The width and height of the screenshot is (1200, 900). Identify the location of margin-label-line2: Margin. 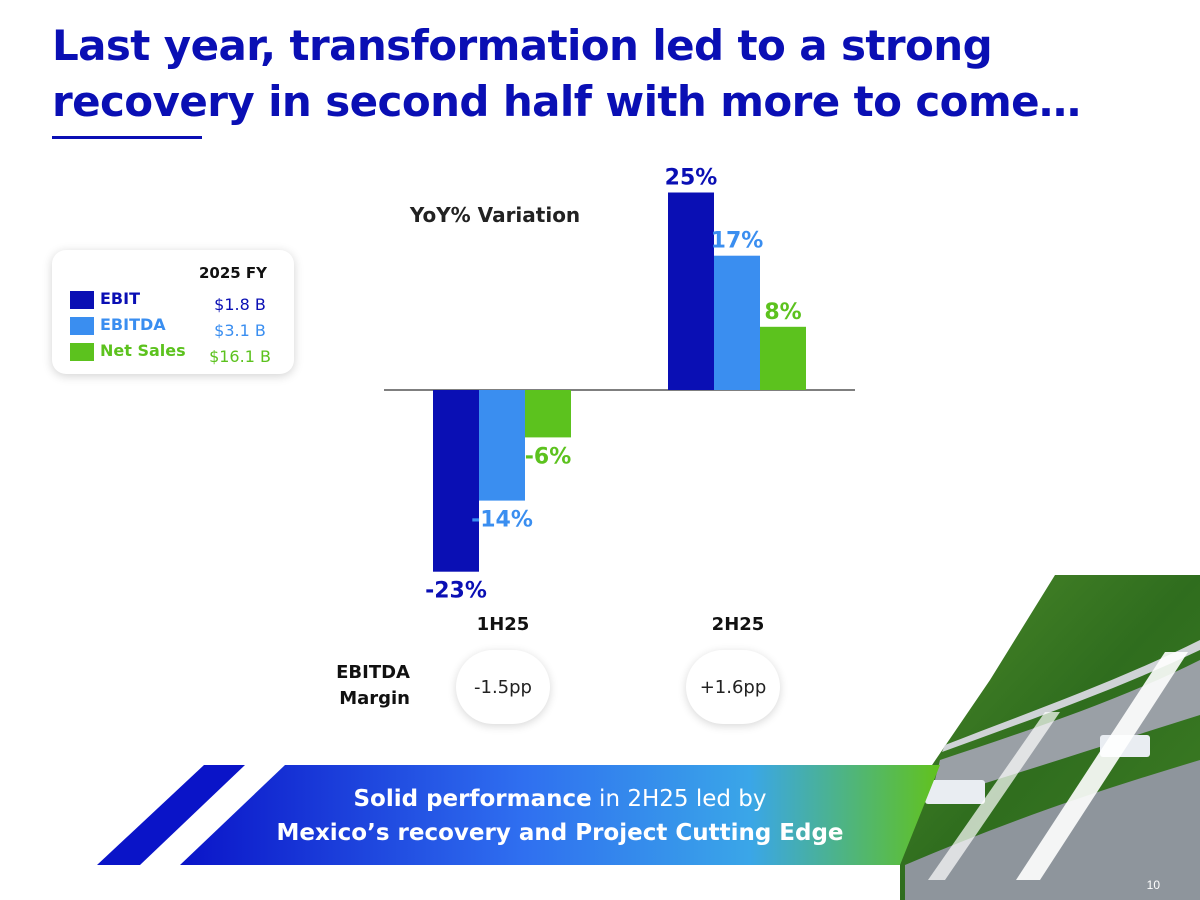
(374, 698).